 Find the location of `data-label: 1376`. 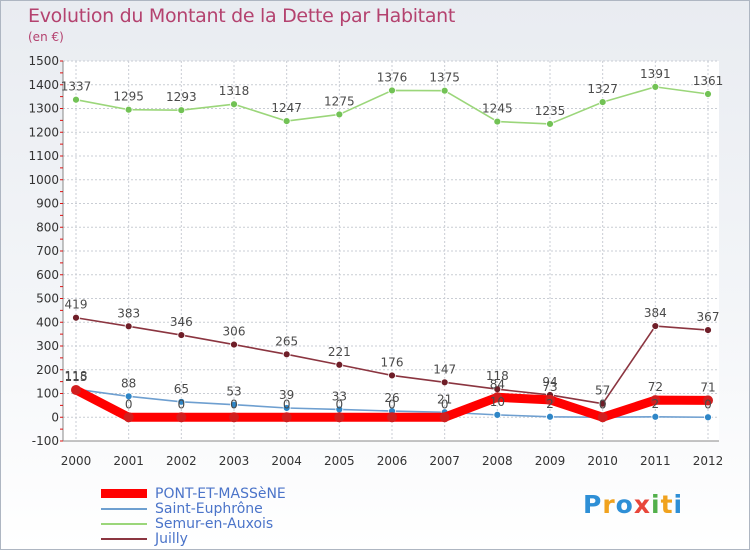

data-label: 1376 is located at coordinates (392, 77).